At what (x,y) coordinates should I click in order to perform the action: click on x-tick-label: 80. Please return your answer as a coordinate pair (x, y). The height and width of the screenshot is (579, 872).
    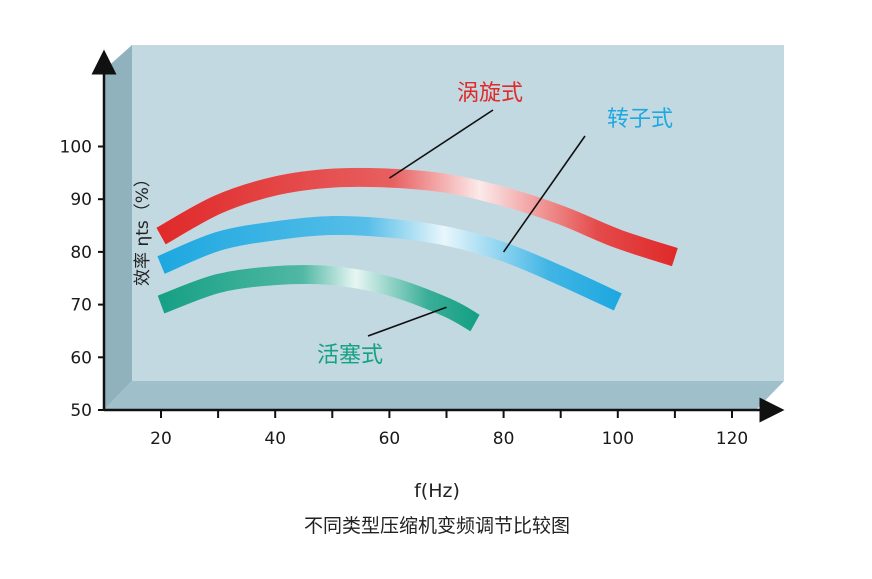
    Looking at the image, I should click on (504, 439).